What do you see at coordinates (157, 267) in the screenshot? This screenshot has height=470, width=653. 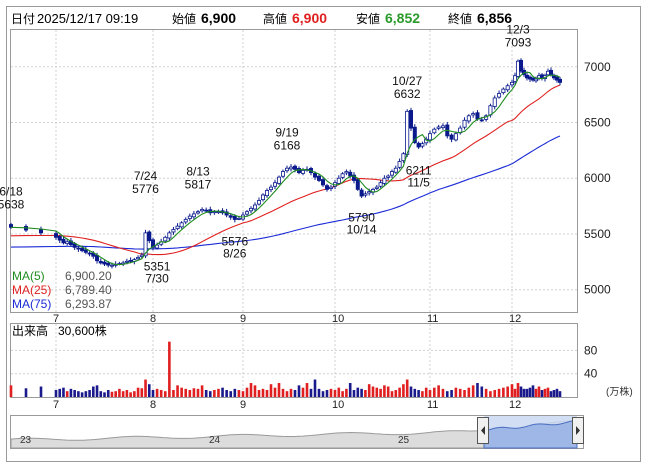 I see `annotation-value: 5351` at bounding box center [157, 267].